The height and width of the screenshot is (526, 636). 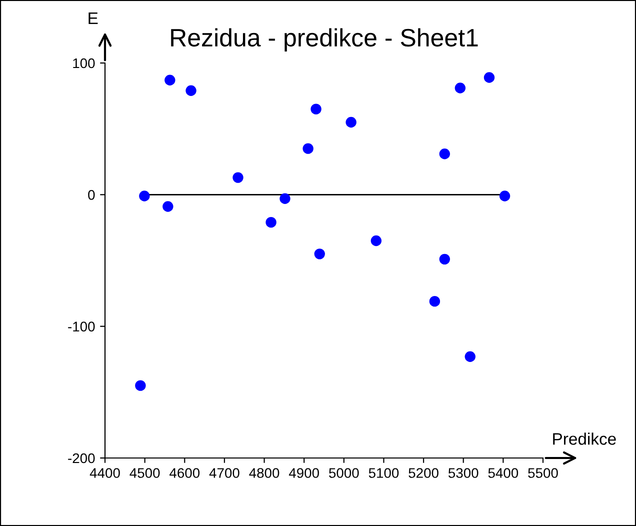 What do you see at coordinates (93, 18) in the screenshot?
I see `y-axis-title: E` at bounding box center [93, 18].